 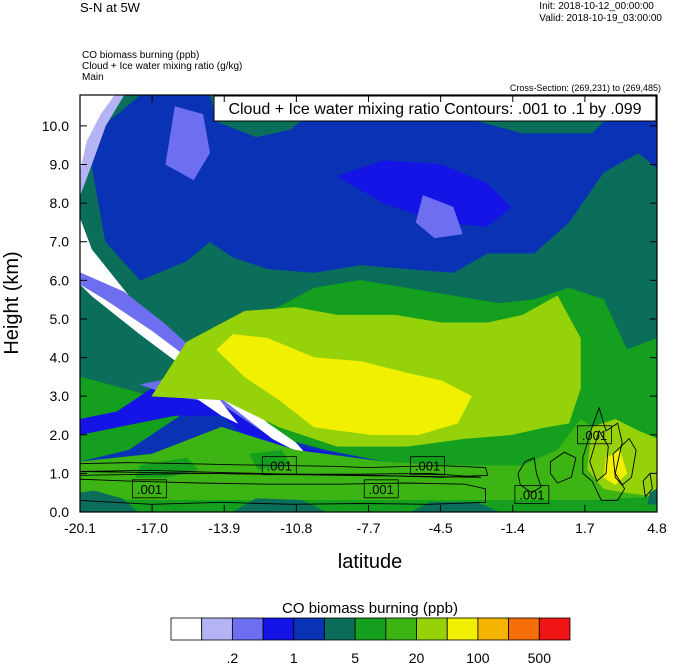 What do you see at coordinates (417, 658) in the screenshot?
I see `colorbar-tick-label: 20` at bounding box center [417, 658].